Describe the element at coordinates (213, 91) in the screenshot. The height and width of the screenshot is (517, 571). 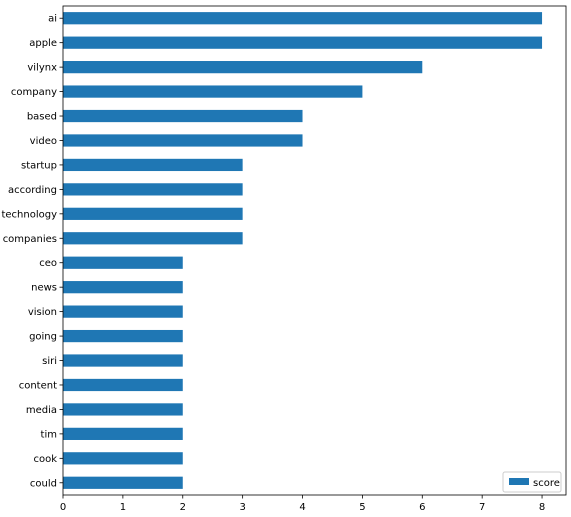
I see `bar-company` at that location.